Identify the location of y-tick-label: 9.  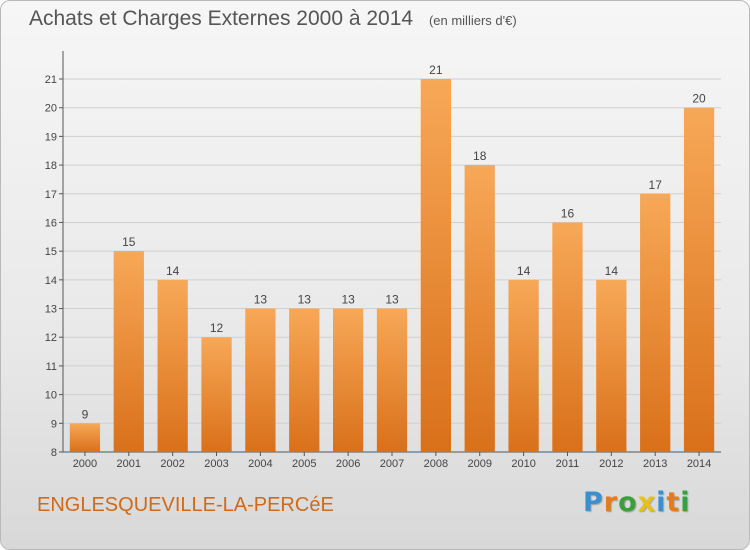
(54, 424).